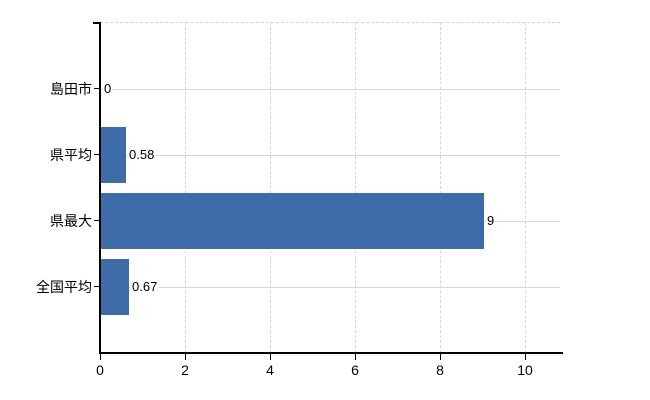 Image resolution: width=650 pixels, height=400 pixels. What do you see at coordinates (440, 370) in the screenshot?
I see `x-axis-tick-label: 8` at bounding box center [440, 370].